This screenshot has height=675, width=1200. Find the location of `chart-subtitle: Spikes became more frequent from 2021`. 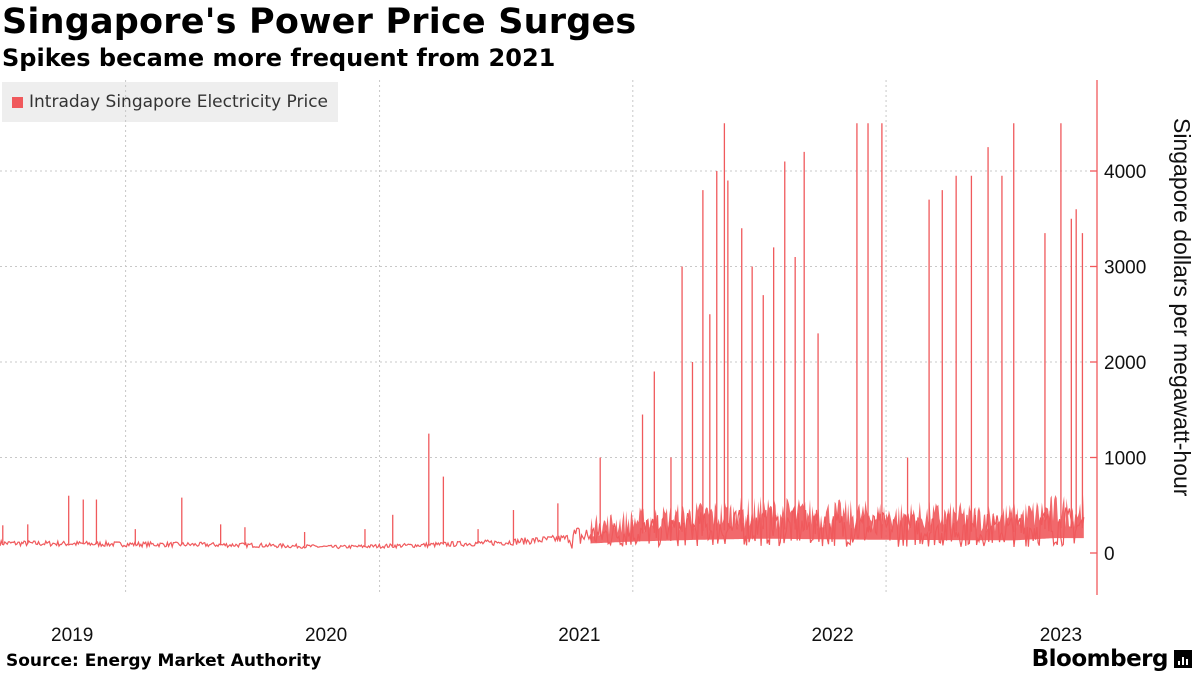

chart-subtitle: Spikes became more frequent from 2021 is located at coordinates (279, 58).